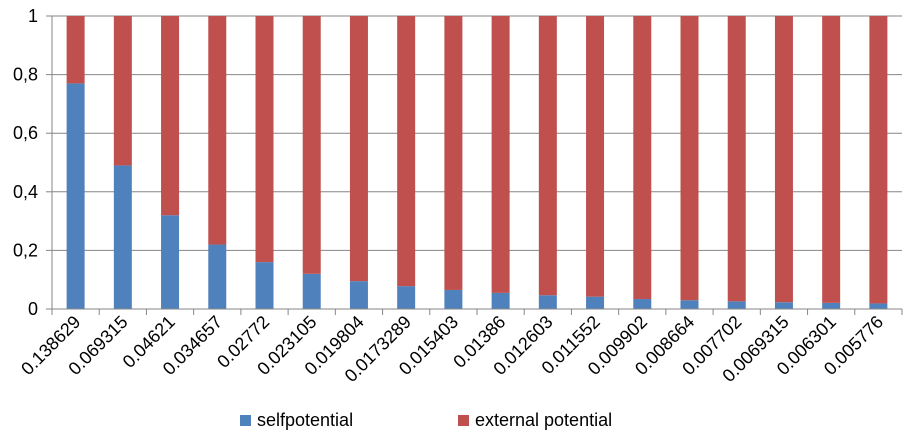 The width and height of the screenshot is (905, 434). Describe the element at coordinates (452, 422) in the screenshot. I see `legend: selfpotential external potential` at that location.